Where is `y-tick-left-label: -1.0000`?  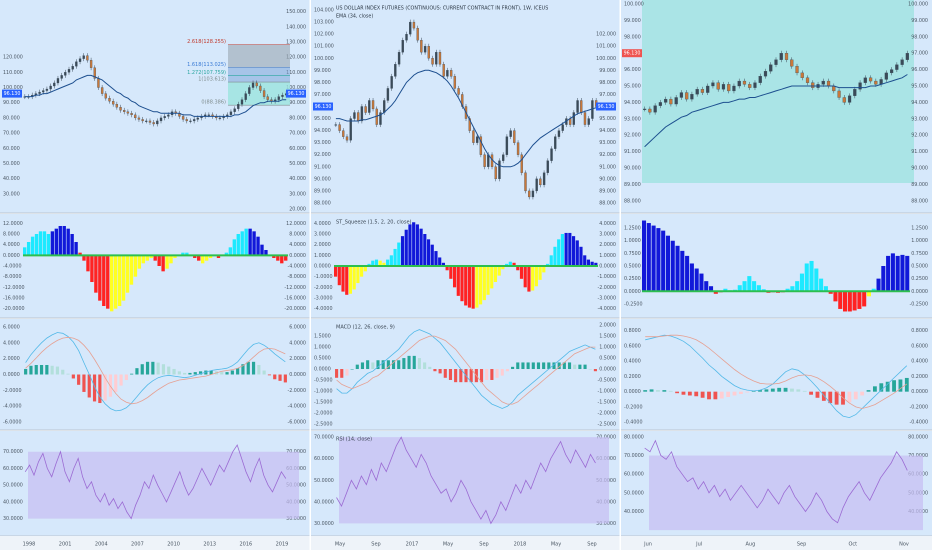 y-tick-left-label: -1.0000 is located at coordinates (323, 391).